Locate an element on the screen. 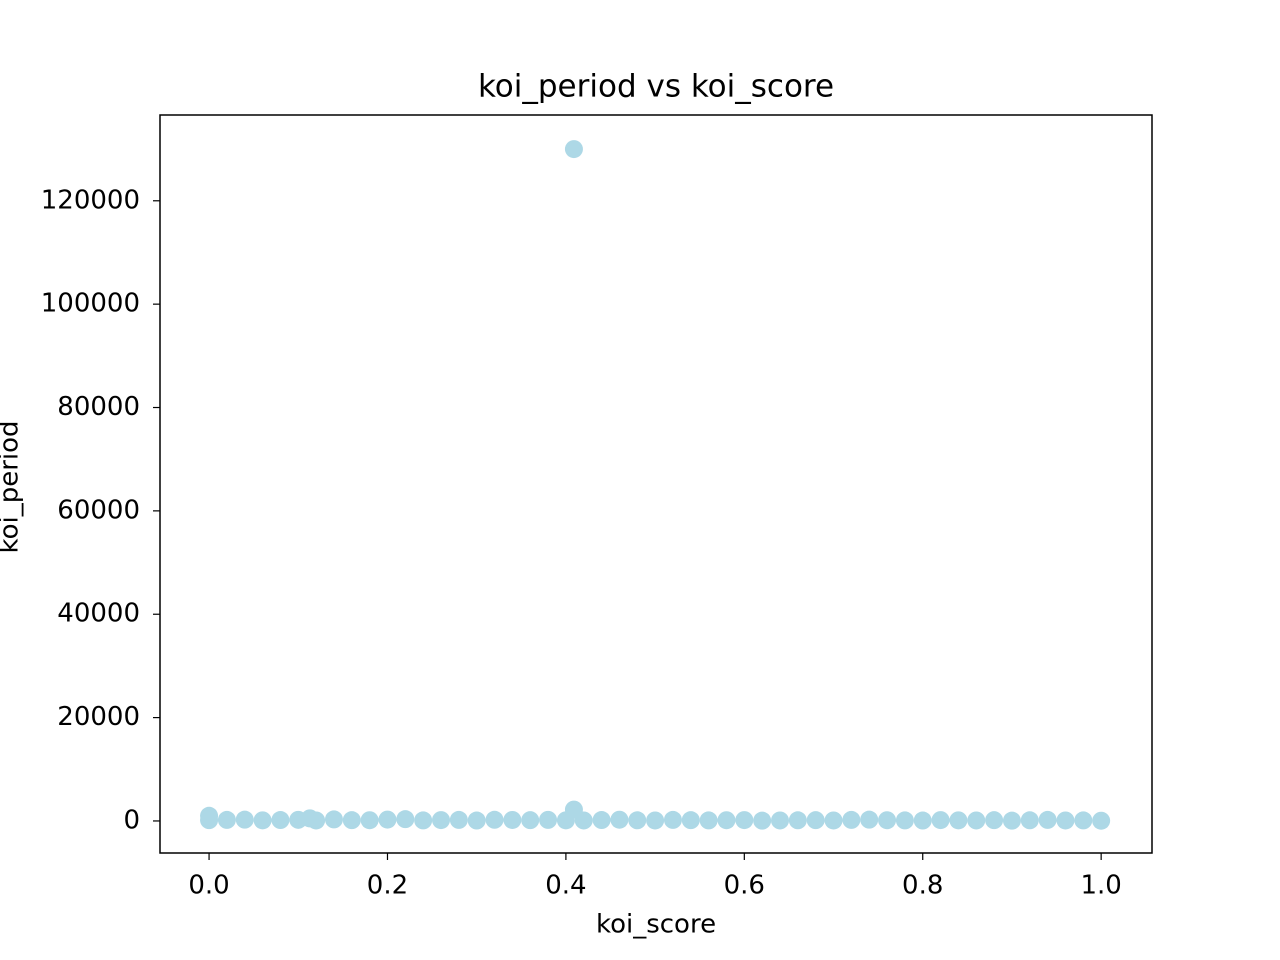  x-axis-label: koi_score is located at coordinates (656, 925).